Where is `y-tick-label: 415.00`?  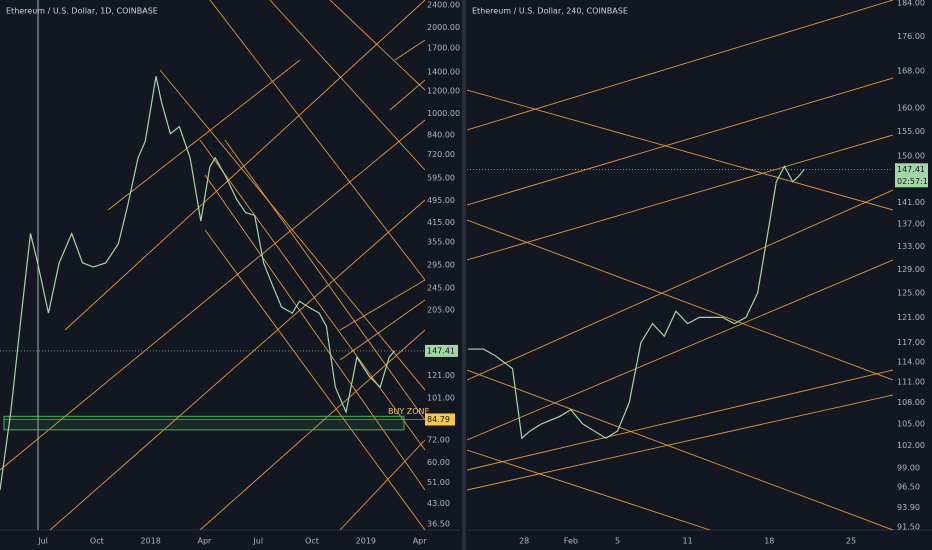 y-tick-label: 415.00 is located at coordinates (441, 222).